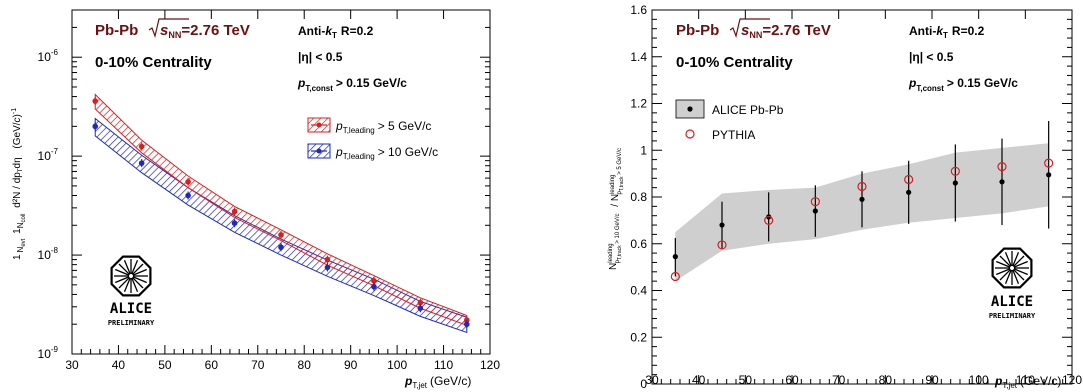  Describe the element at coordinates (336, 32) in the screenshot. I see `left-algo-label: Anti-kT R=0.2` at that location.